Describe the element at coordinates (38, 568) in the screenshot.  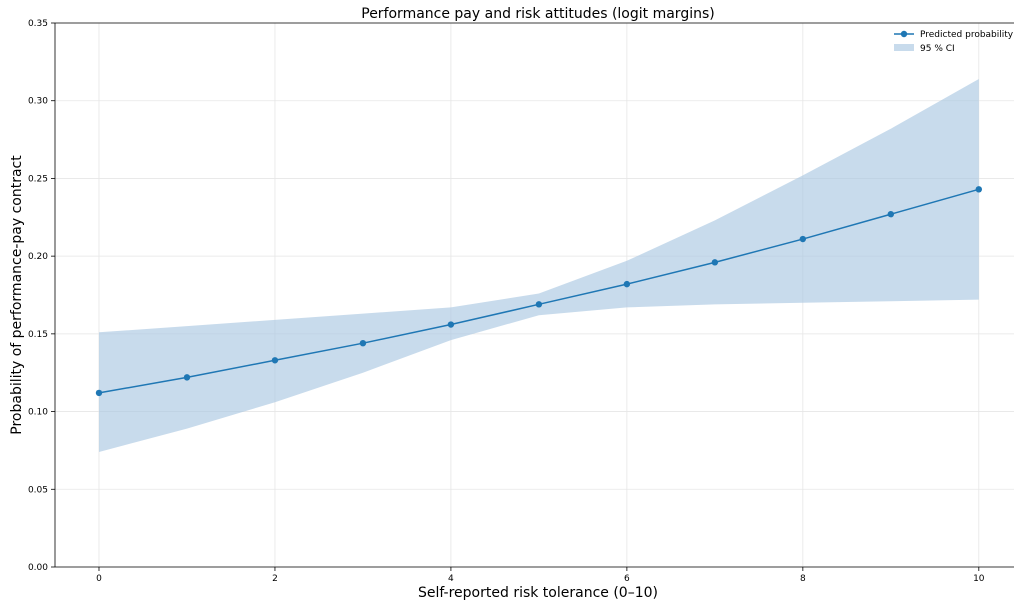
I see `y-tick-label: 0.00` at that location.